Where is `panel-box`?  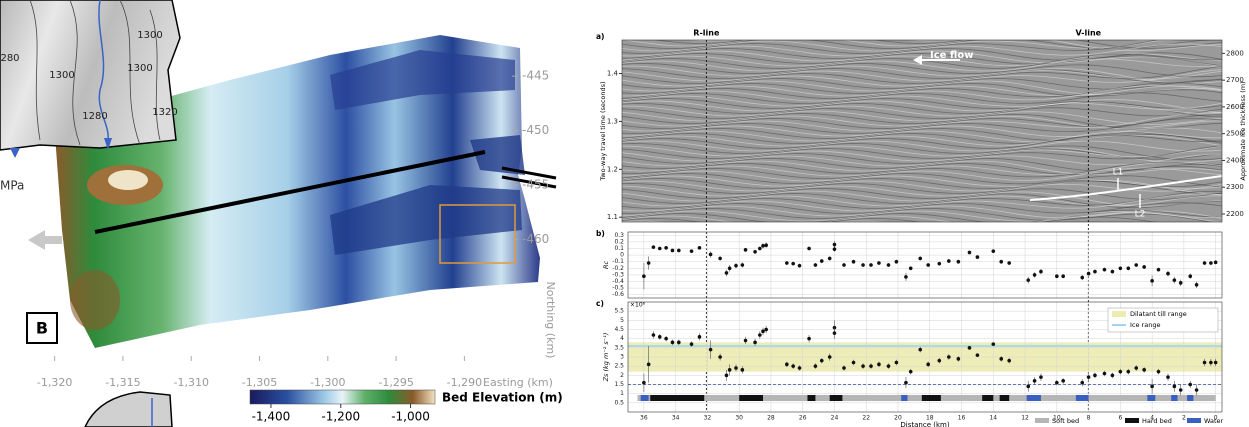 panel-box is located at coordinates (42, 328).